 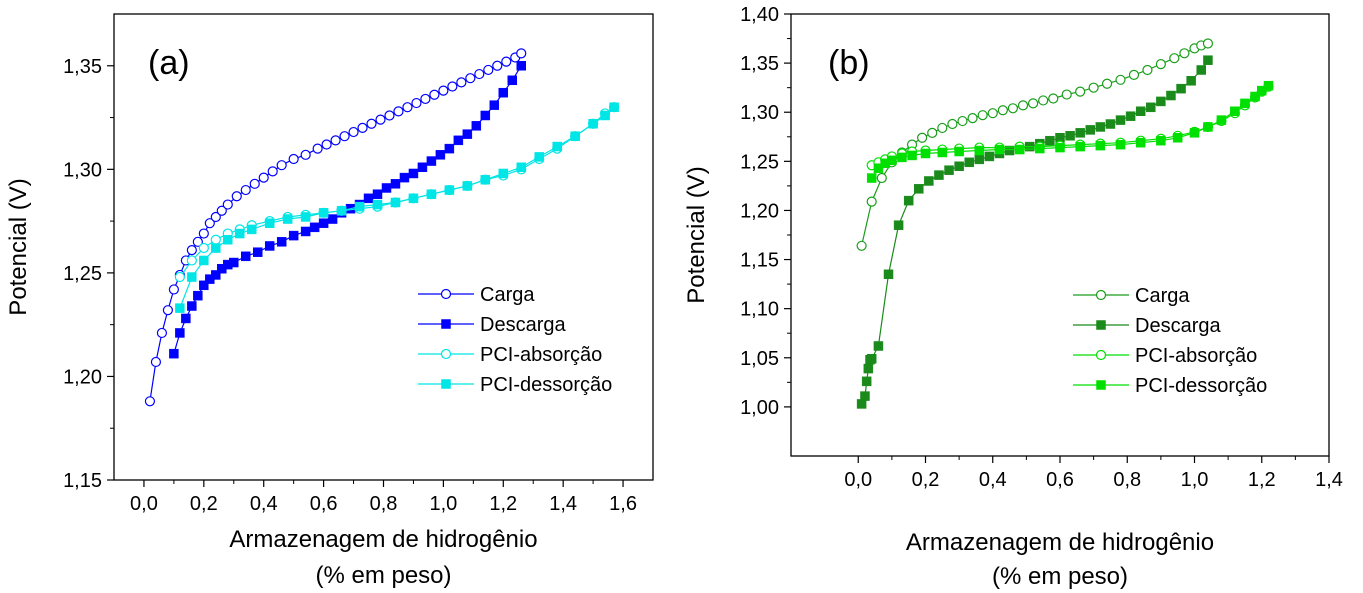 What do you see at coordinates (993, 480) in the screenshot?
I see `x-tick-label: 0,4` at bounding box center [993, 480].